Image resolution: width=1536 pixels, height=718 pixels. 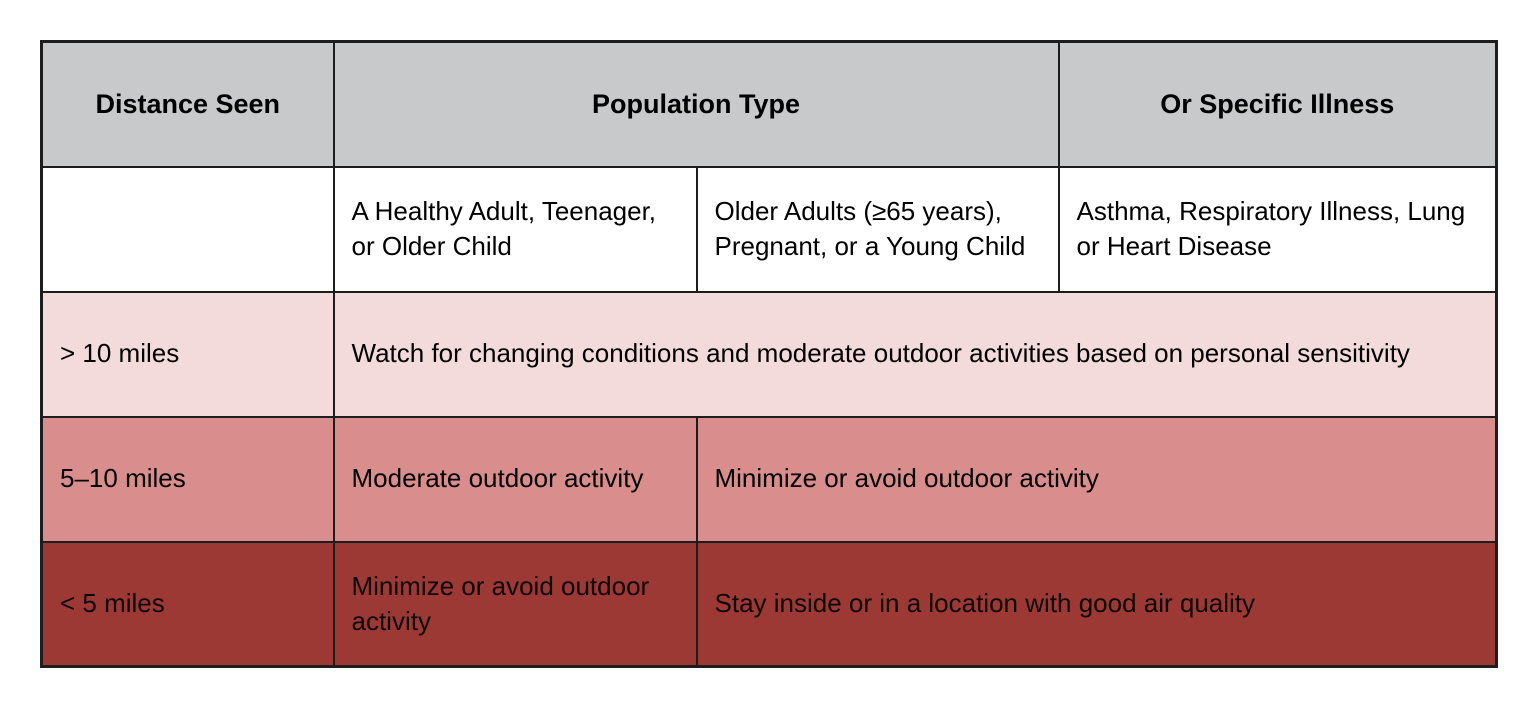 I want to click on advice-healthy-5-to-10: Moderate outdoor activity, so click(x=515, y=479).